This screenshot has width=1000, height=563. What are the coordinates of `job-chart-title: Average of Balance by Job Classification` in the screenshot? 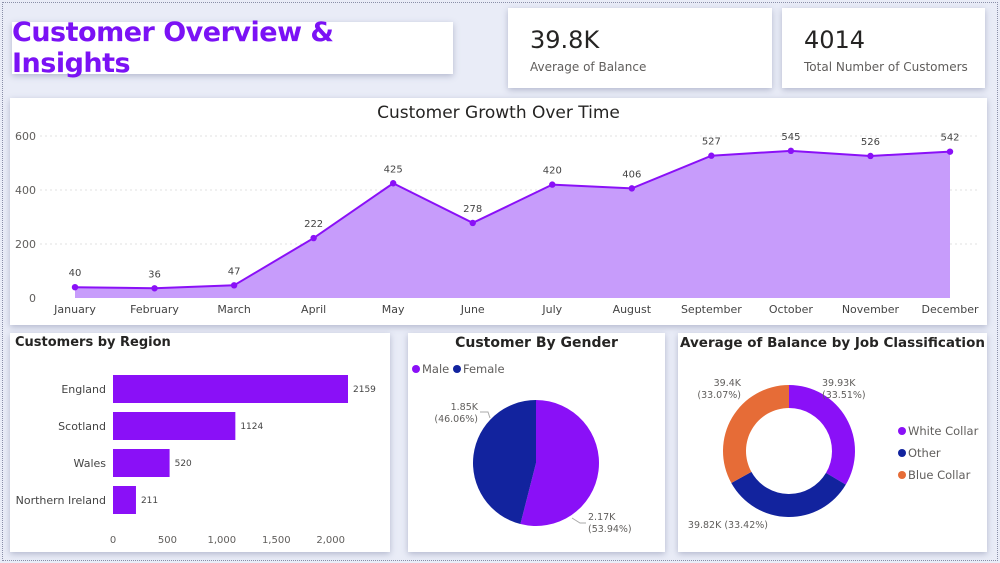 It's located at (832, 343).